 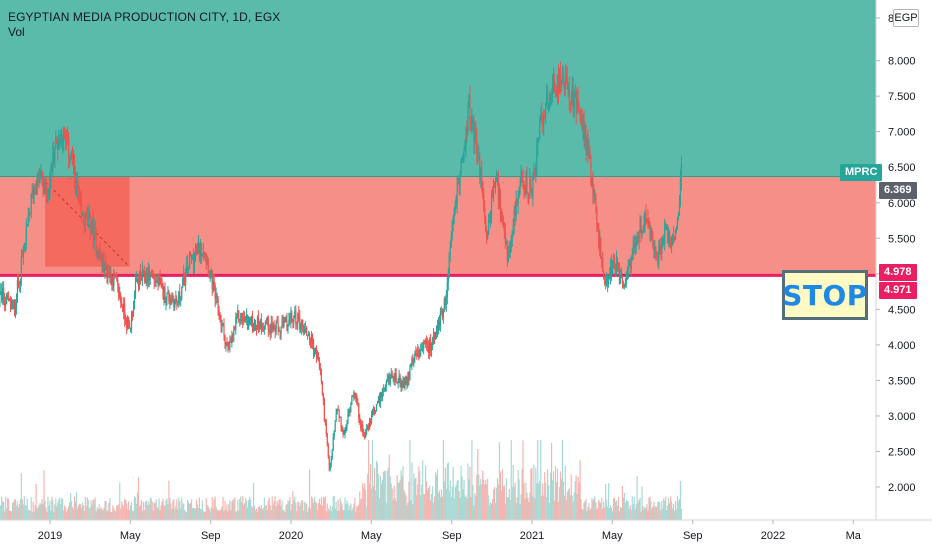 What do you see at coordinates (825, 295) in the screenshot?
I see `stop-annotation: STOP` at bounding box center [825, 295].